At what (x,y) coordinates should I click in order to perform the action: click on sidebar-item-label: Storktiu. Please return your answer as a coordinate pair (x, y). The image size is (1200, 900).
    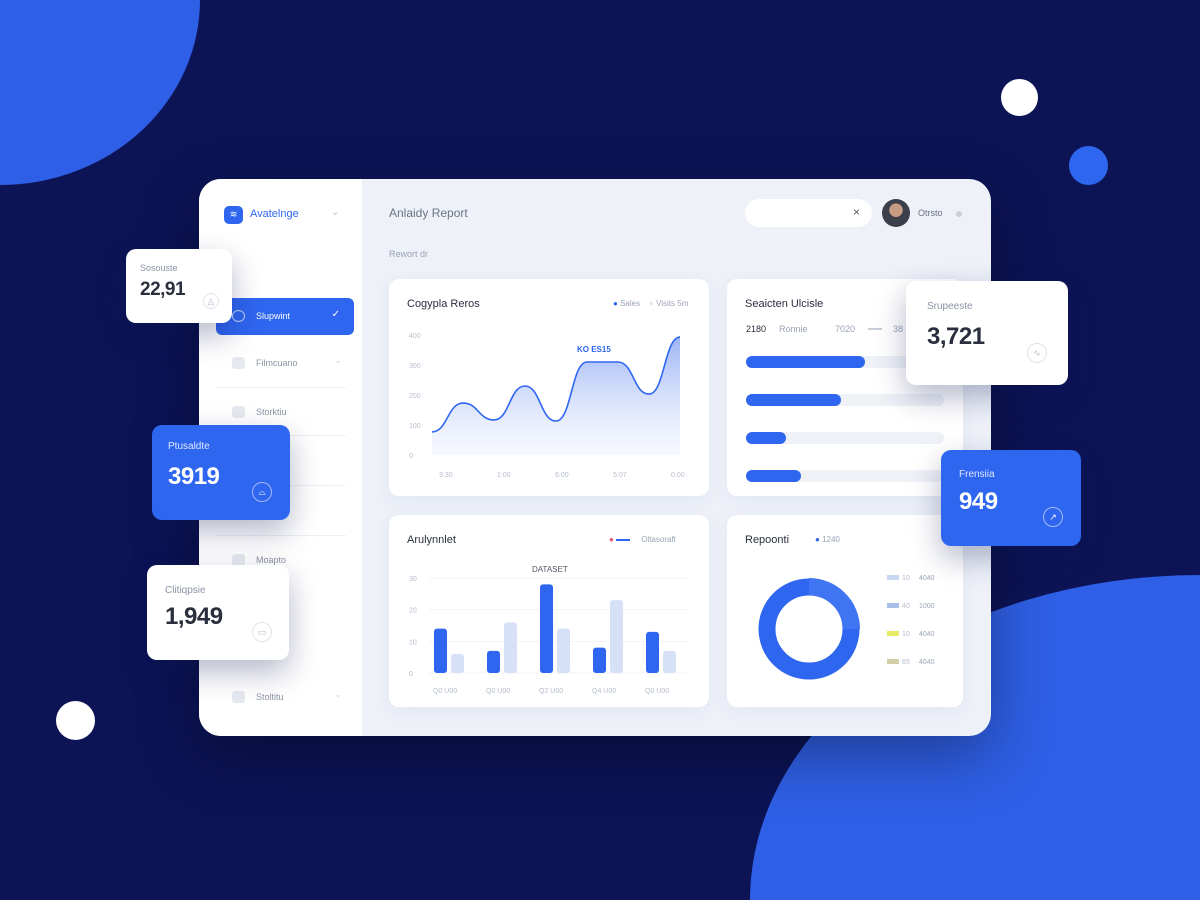
    Looking at the image, I should click on (271, 412).